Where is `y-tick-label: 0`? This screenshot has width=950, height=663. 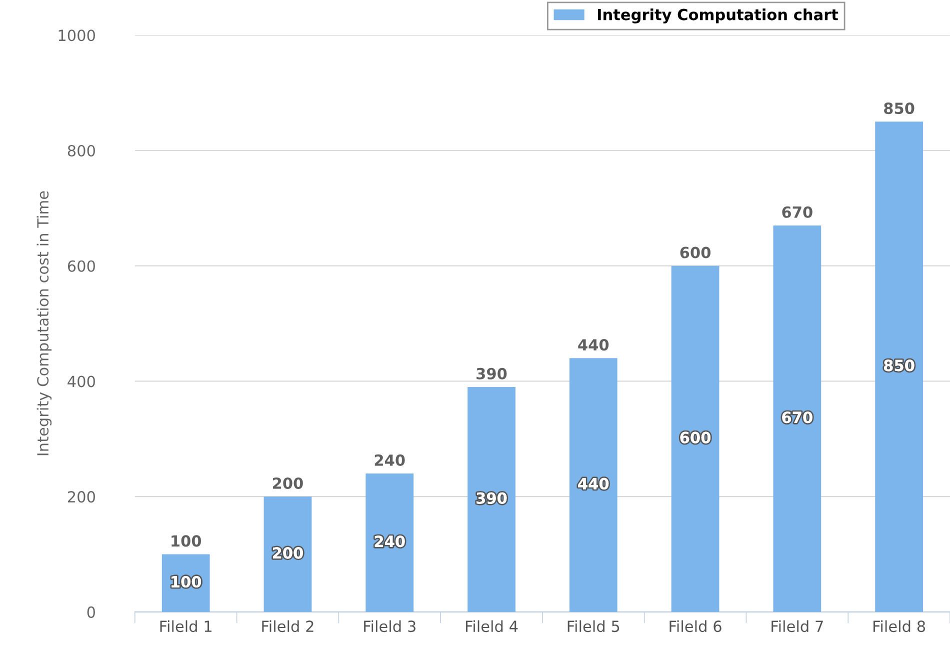
y-tick-label: 0 is located at coordinates (91, 612).